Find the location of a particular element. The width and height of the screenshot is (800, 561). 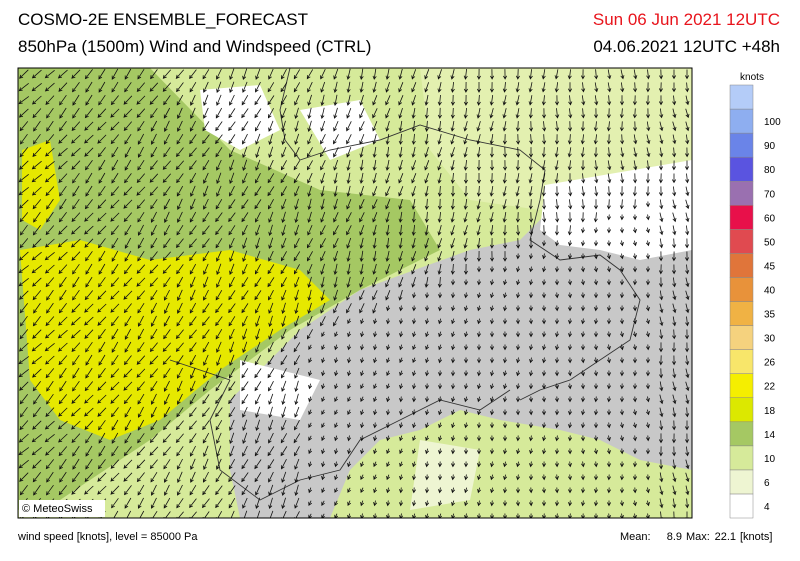

colorbar-label: 50 is located at coordinates (770, 242).